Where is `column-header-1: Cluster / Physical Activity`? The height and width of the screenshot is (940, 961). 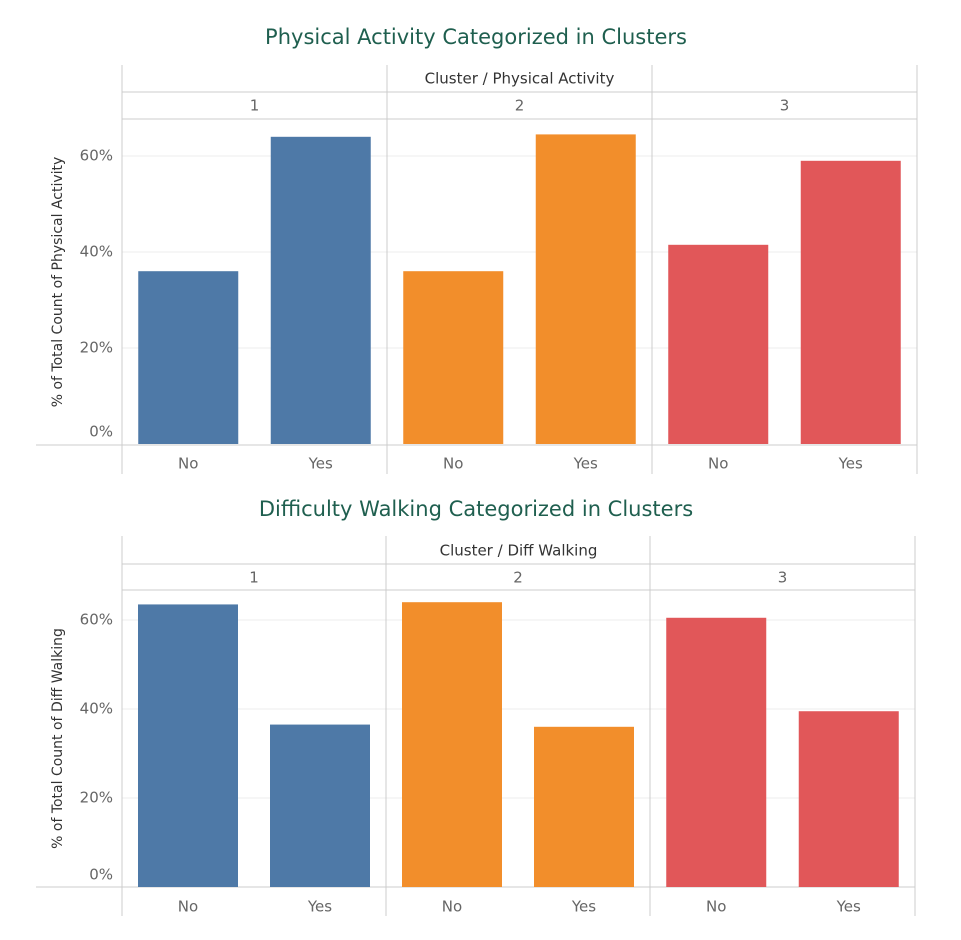 column-header-1: Cluster / Physical Activity is located at coordinates (520, 79).